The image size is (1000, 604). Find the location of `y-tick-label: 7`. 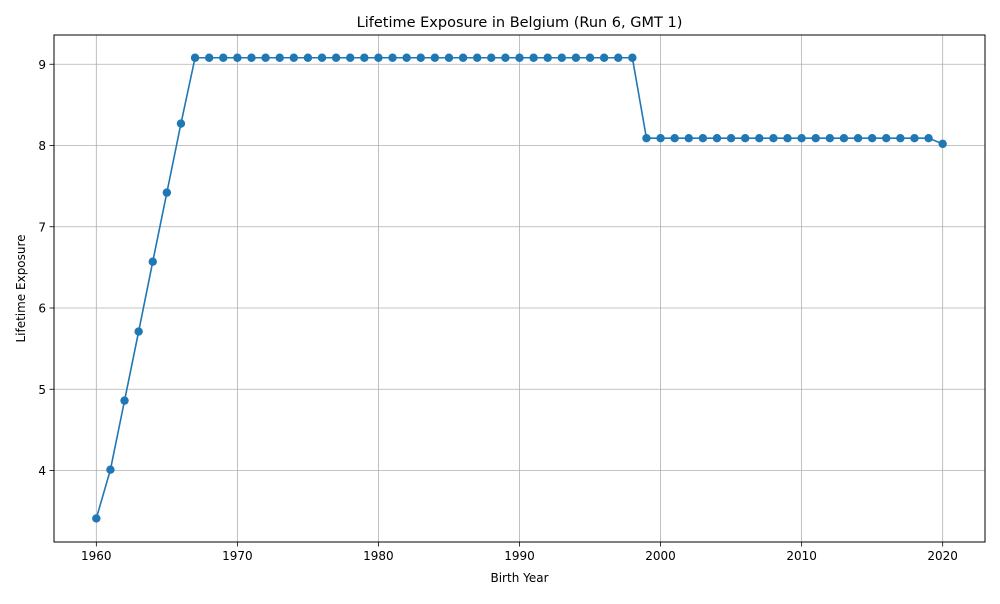

y-tick-label: 7 is located at coordinates (42, 227).